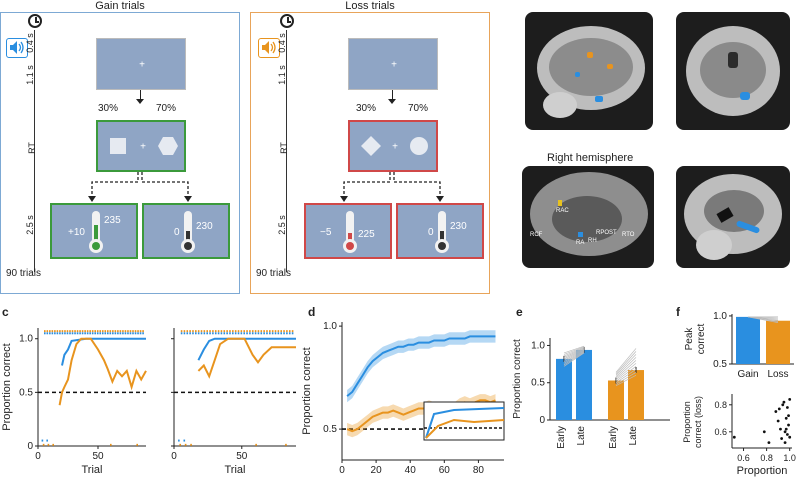 The height and width of the screenshot is (480, 800). Describe the element at coordinates (283, 148) in the screenshot. I see `loss-time-rt: RT` at that location.